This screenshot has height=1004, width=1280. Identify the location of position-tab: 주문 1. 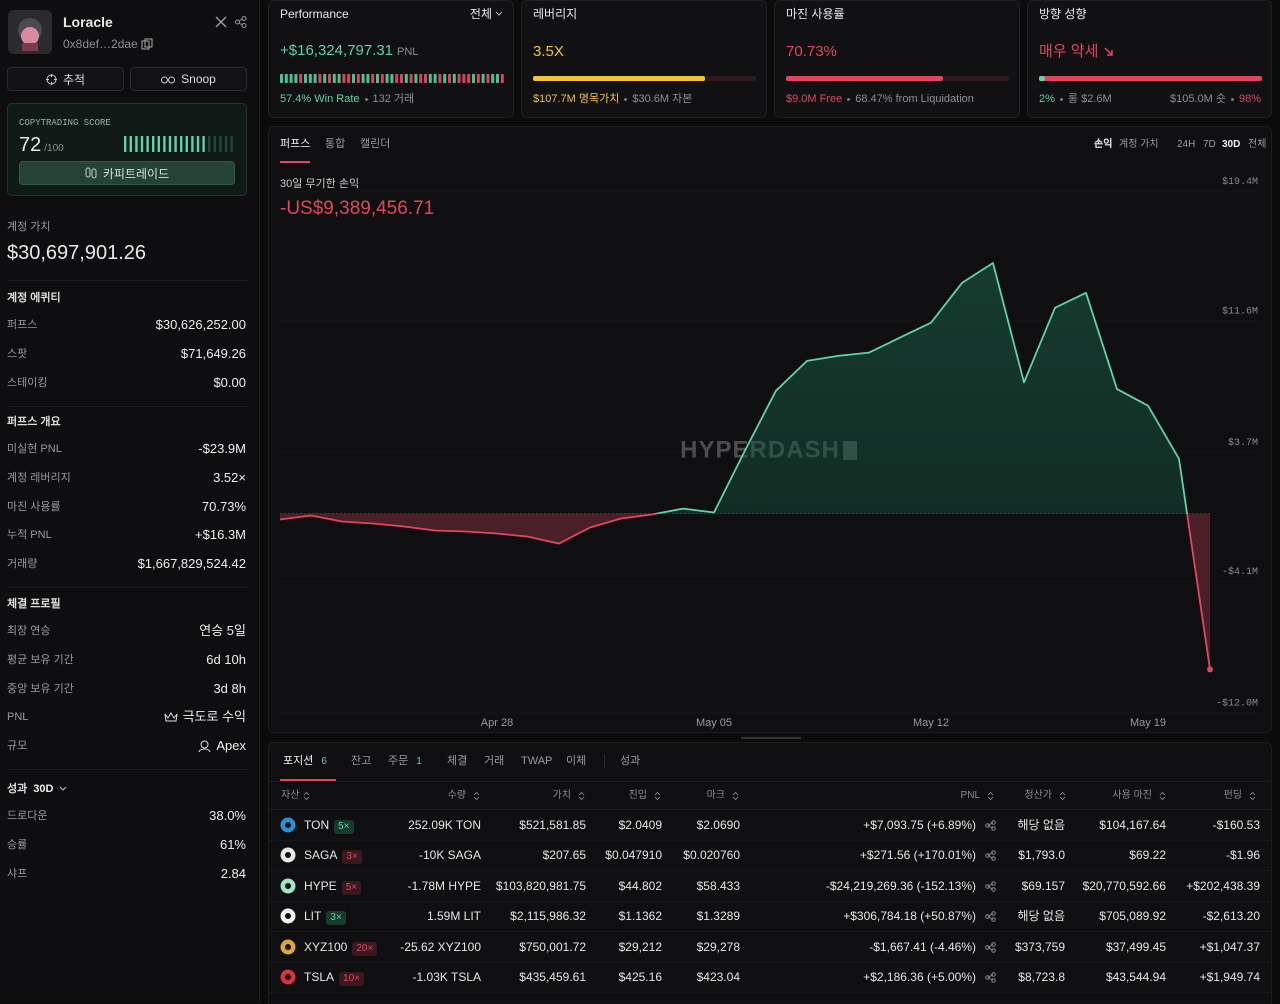
(407, 761).